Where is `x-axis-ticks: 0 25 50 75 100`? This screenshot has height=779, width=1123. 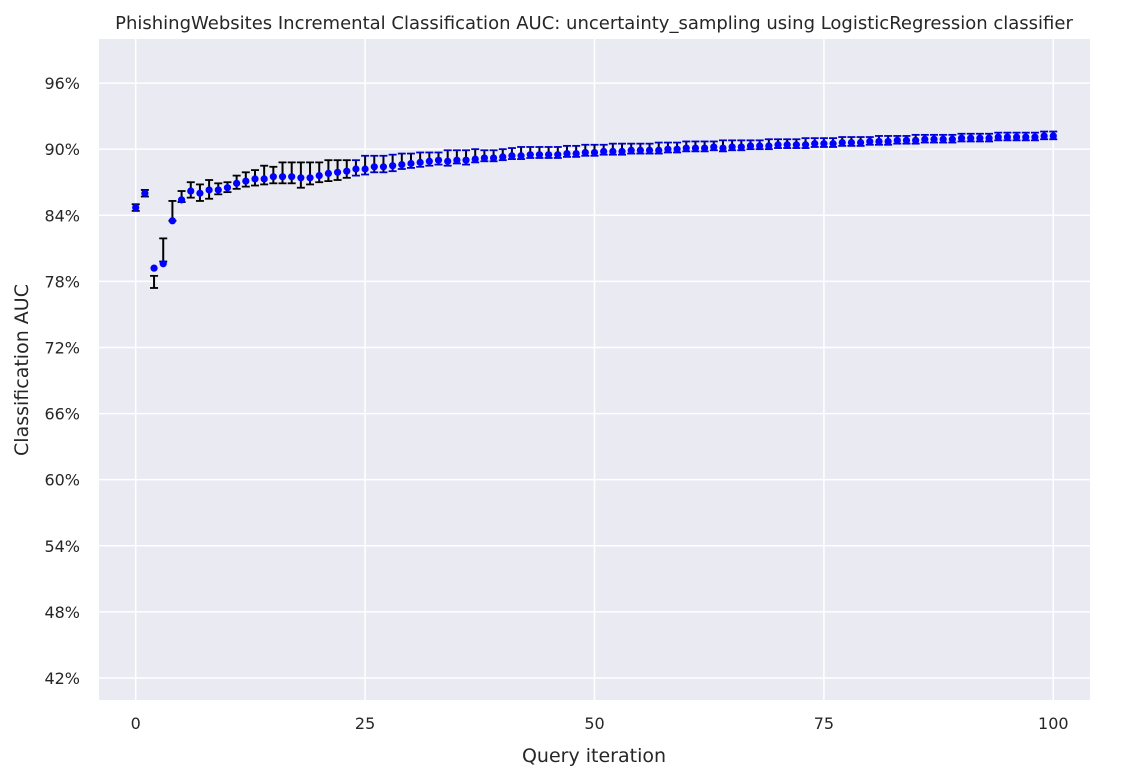 x-axis-ticks: 0 25 50 75 100 is located at coordinates (600, 723).